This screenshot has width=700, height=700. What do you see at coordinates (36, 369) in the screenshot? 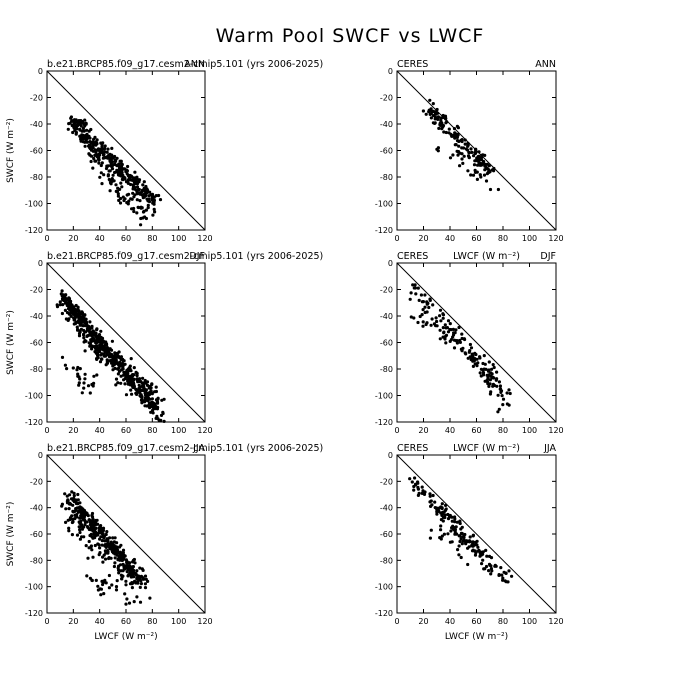
I see `y-tick-label: -80` at bounding box center [36, 369].